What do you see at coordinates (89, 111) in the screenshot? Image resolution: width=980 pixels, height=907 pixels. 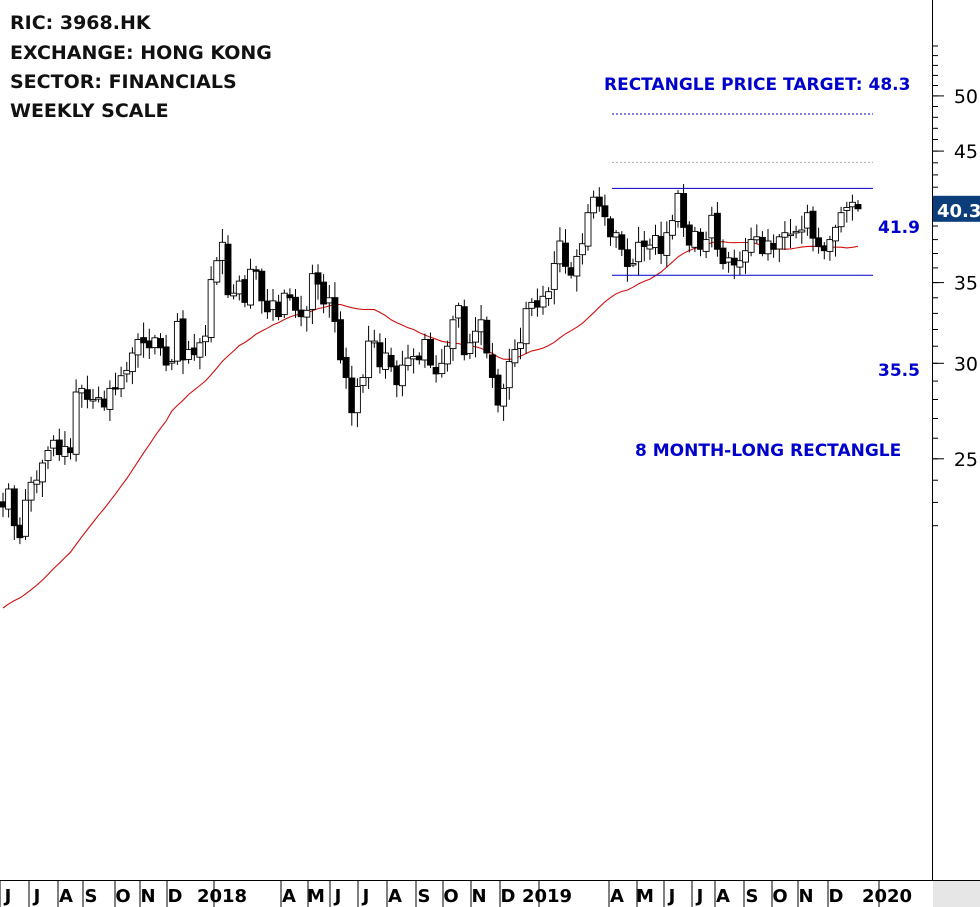 I see `scale-label: WEEKLY SCALE` at bounding box center [89, 111].